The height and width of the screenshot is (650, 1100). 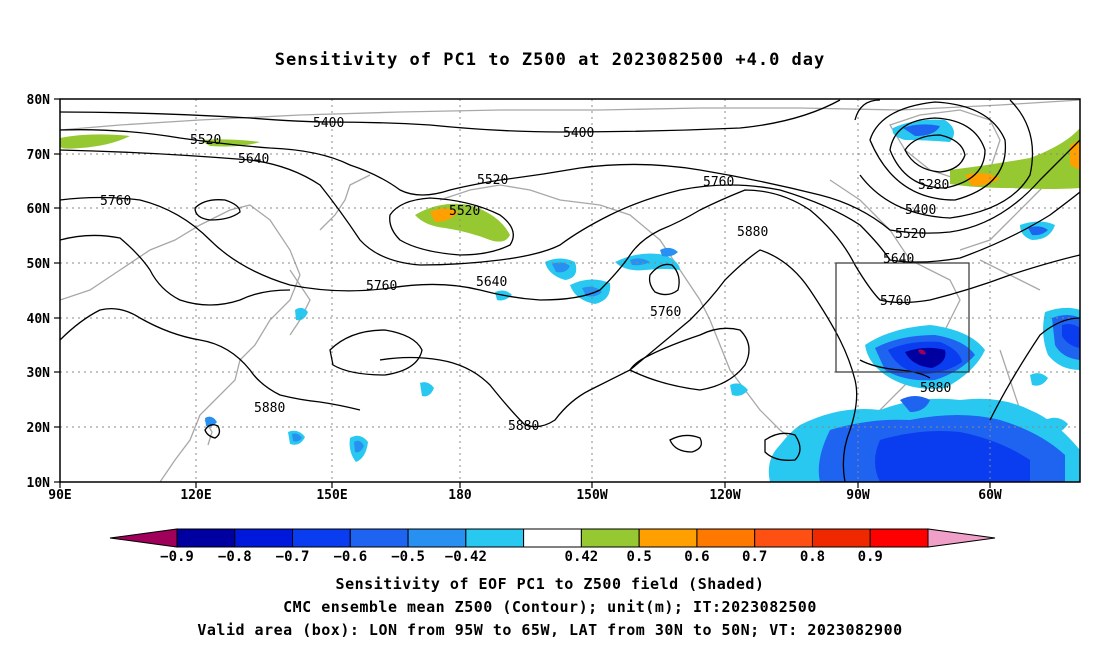 What do you see at coordinates (195, 495) in the screenshot?
I see `lon-label: 120E` at bounding box center [195, 495].